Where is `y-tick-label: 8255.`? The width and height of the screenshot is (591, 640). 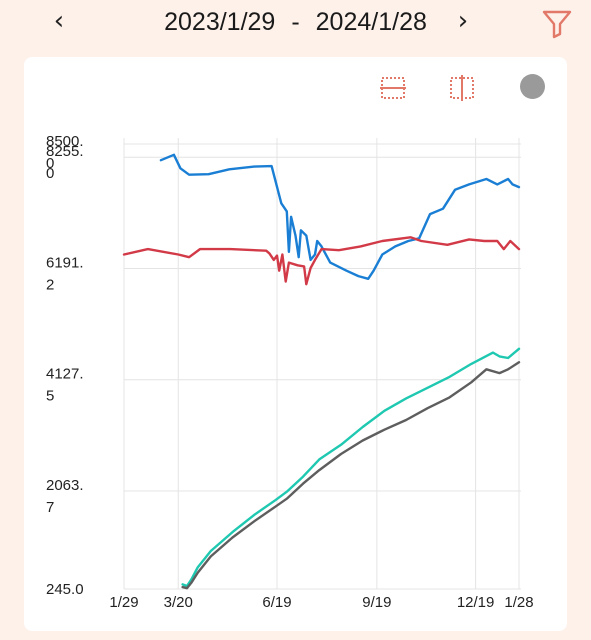 y-tick-label: 8255. is located at coordinates (65, 151).